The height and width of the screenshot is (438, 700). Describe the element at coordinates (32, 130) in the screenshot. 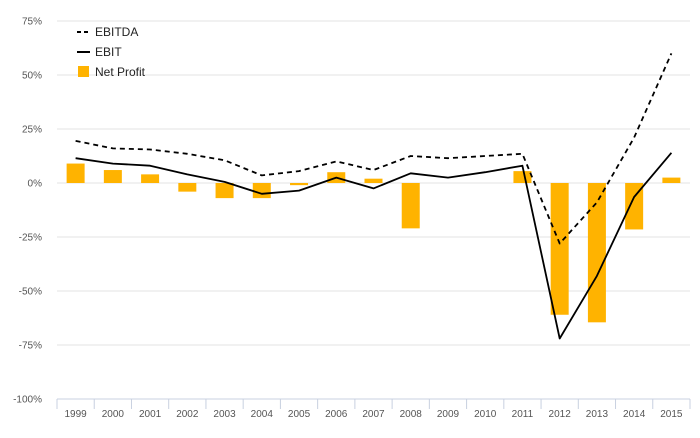

I see `y-tick-label: 25%` at that location.